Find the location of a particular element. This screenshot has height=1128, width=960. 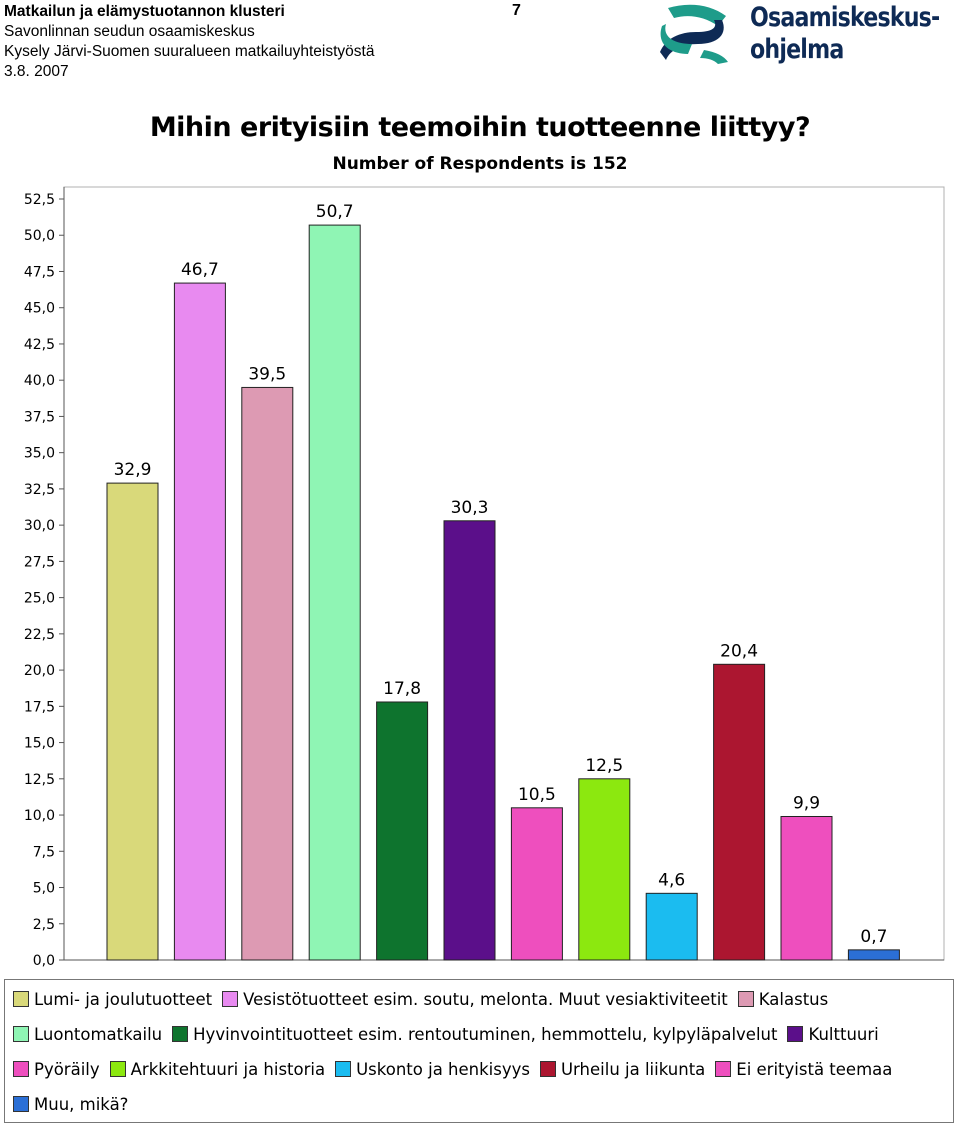

helix-logo-icon is located at coordinates (694, 34).